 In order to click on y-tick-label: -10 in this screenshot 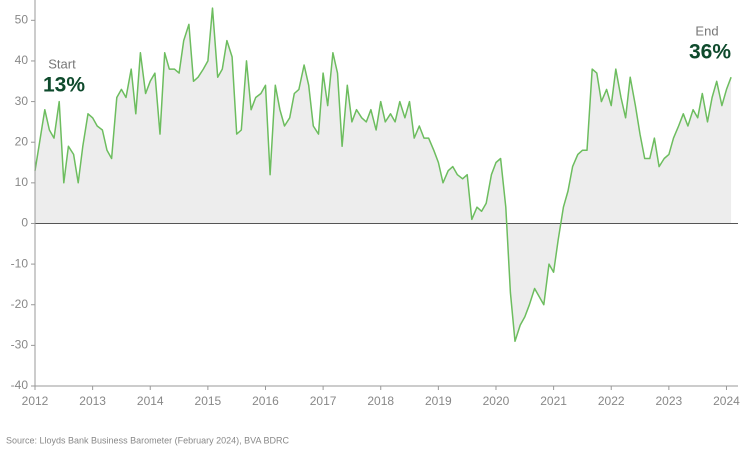, I will do `click(20, 263)`.